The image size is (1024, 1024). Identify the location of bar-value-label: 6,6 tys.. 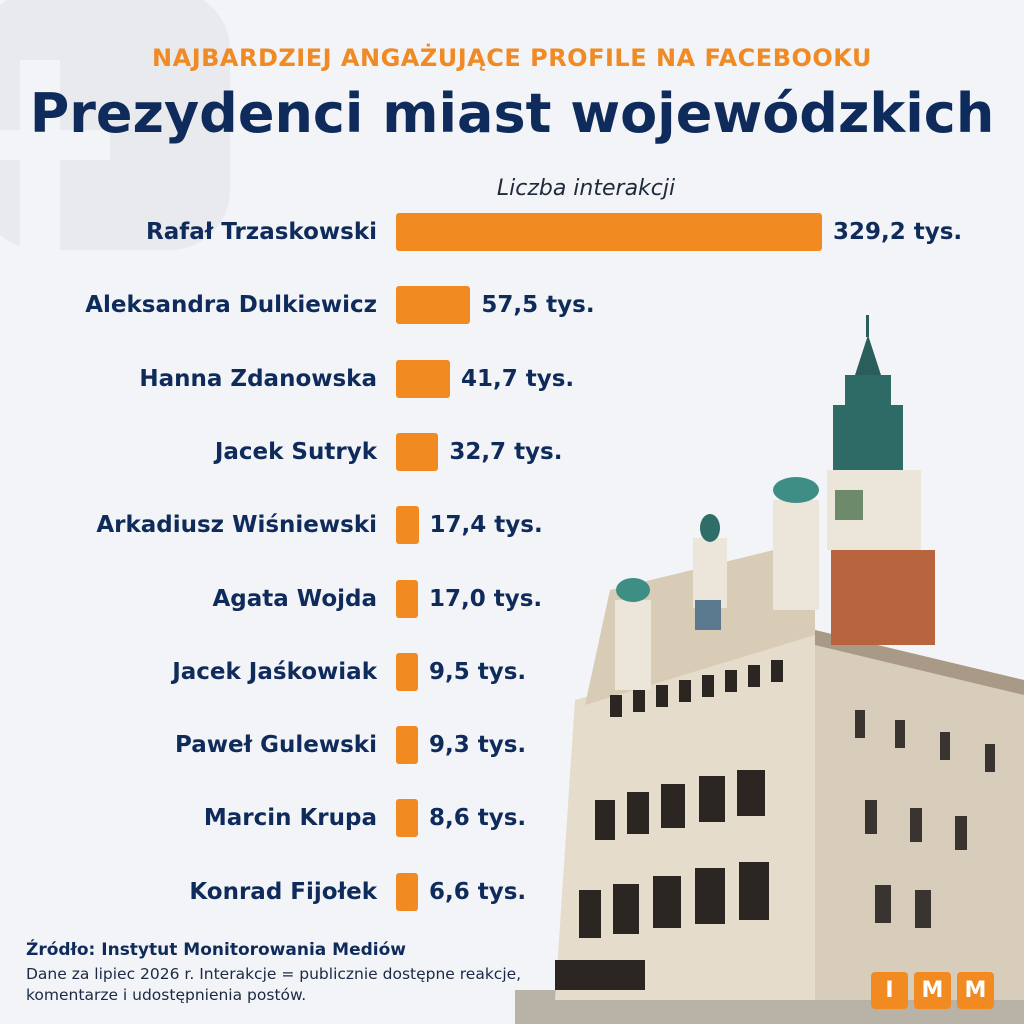
(478, 891).